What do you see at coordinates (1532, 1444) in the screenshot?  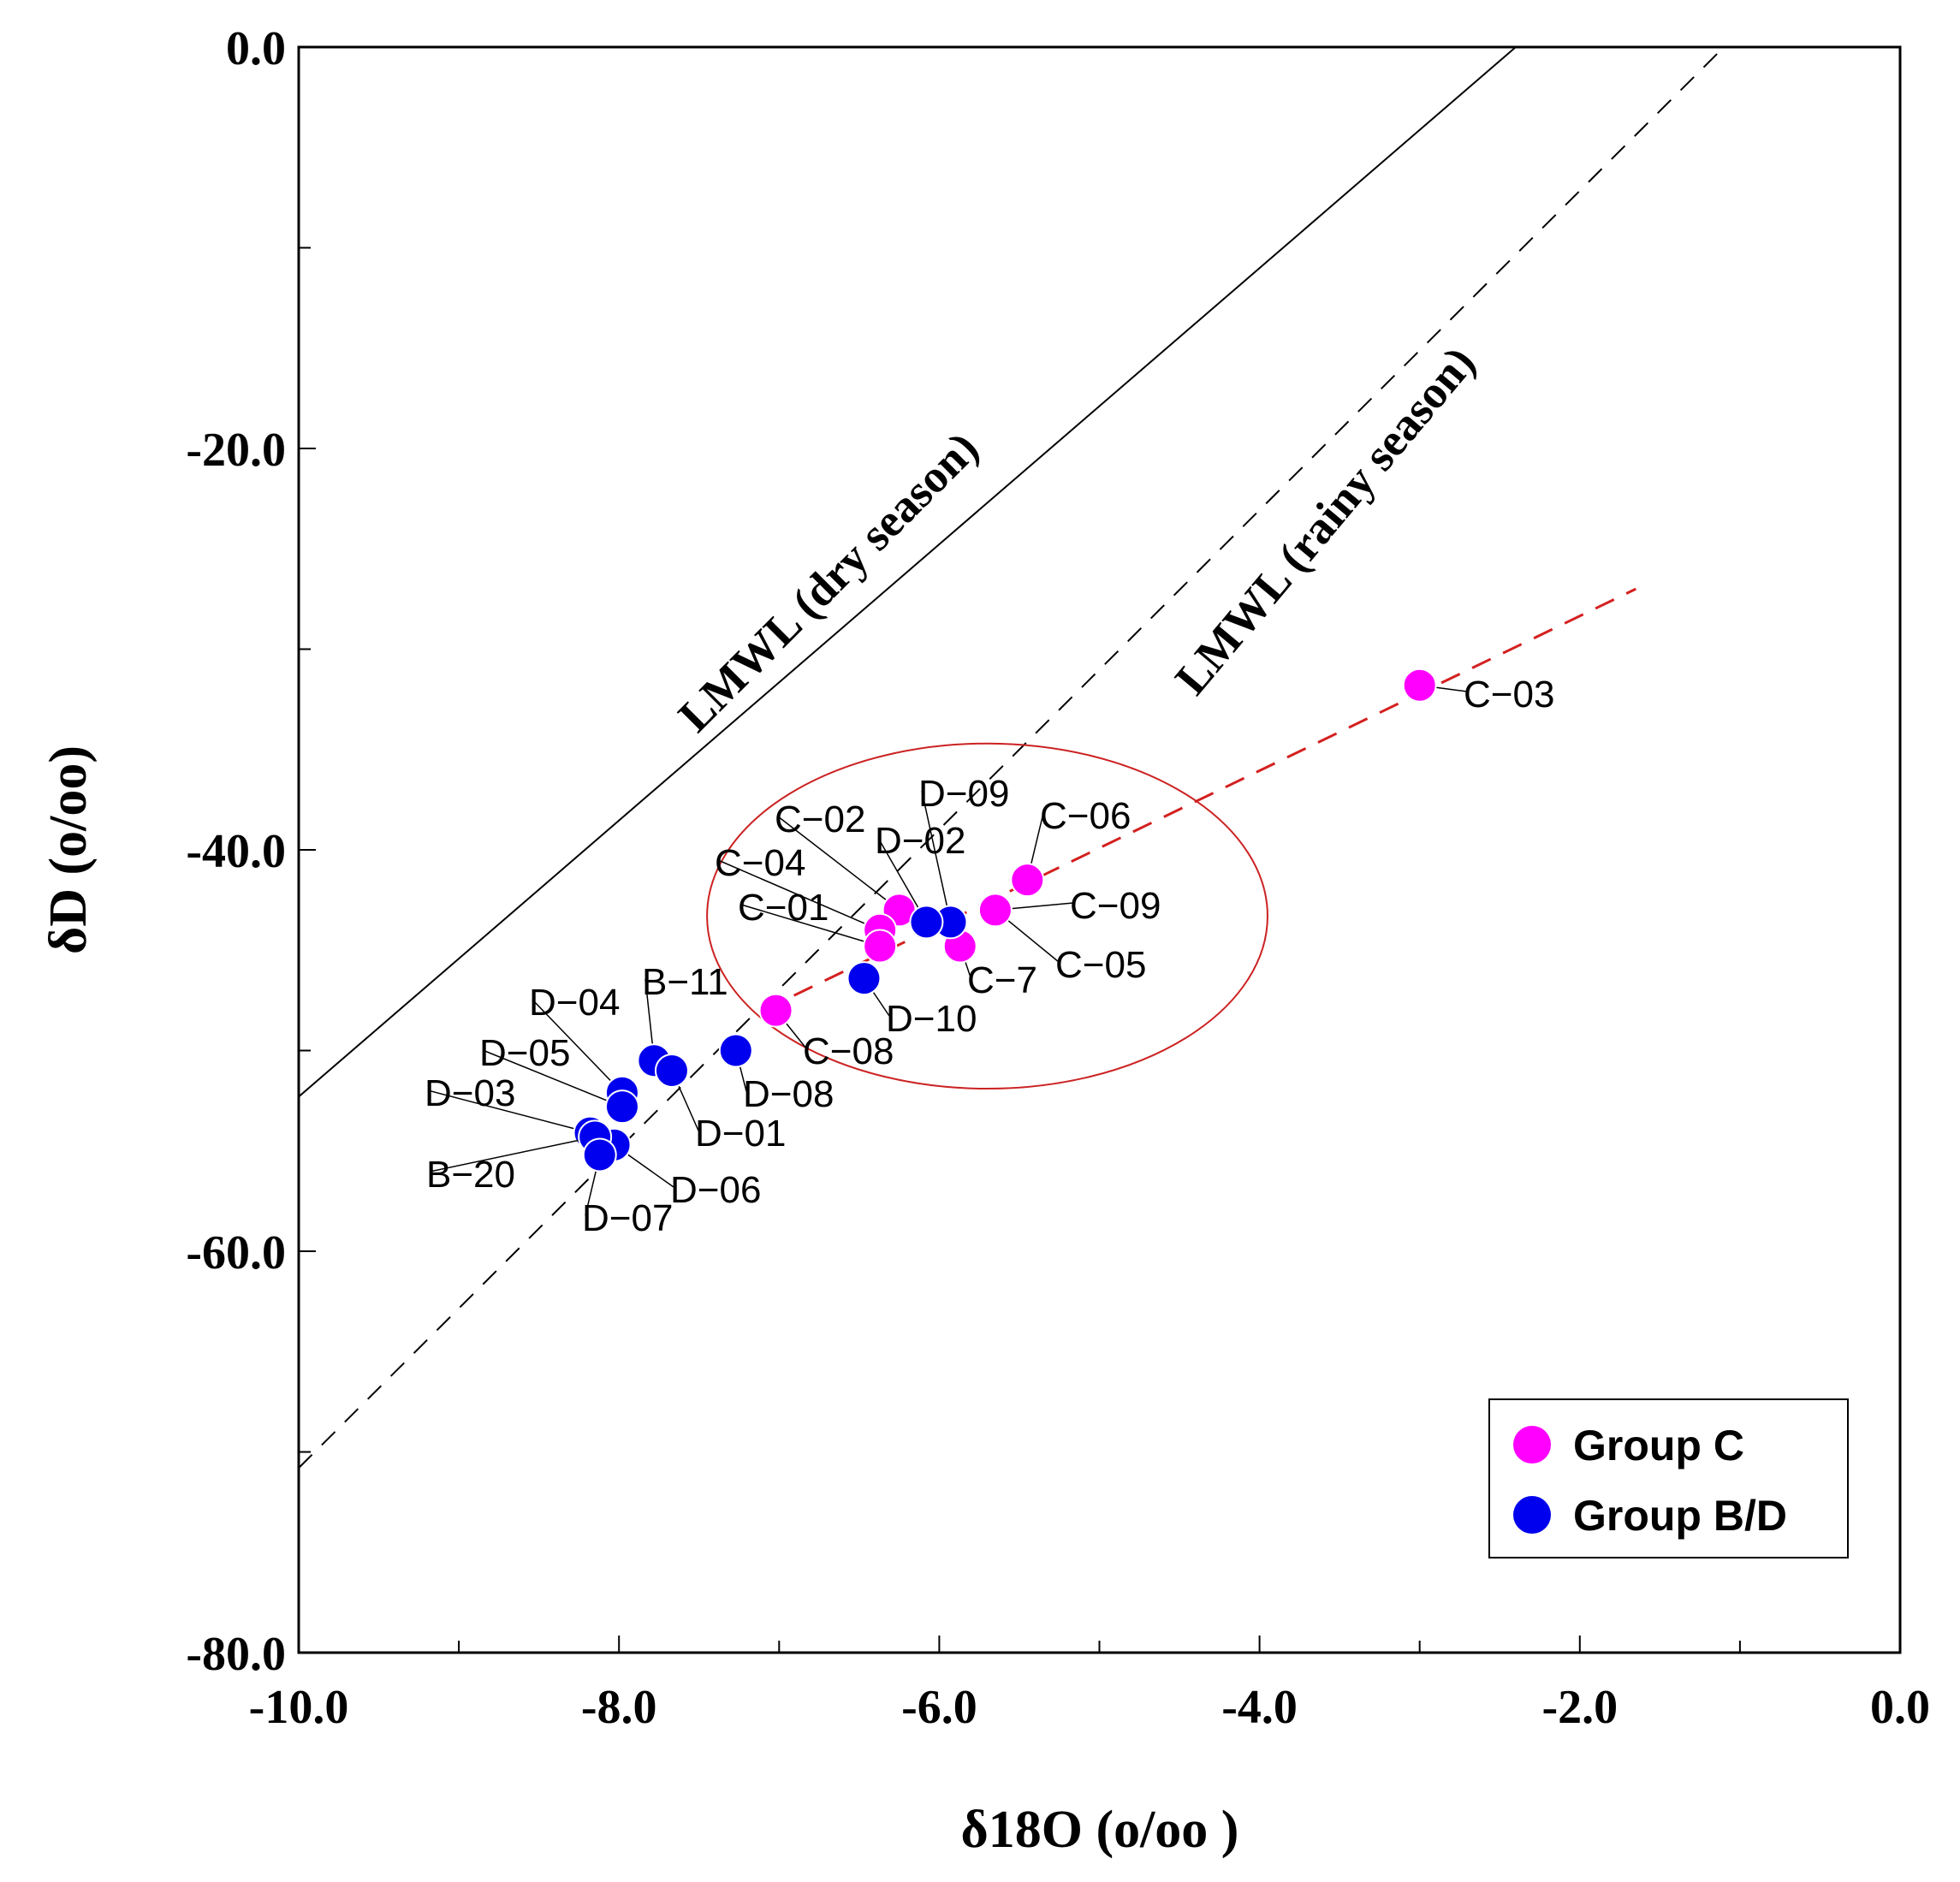 I see `legend-marker-group-c` at bounding box center [1532, 1444].